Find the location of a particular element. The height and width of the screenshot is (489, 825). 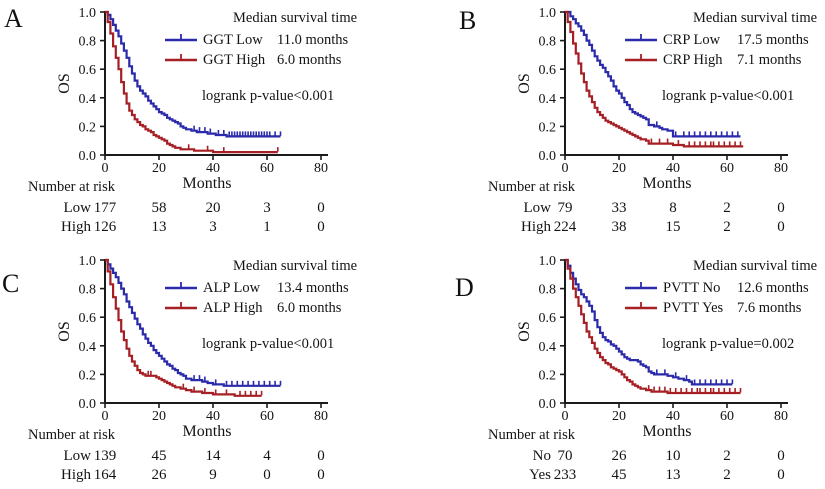

pvalue-annotation: logrank p-value=0.002 is located at coordinates (728, 344).